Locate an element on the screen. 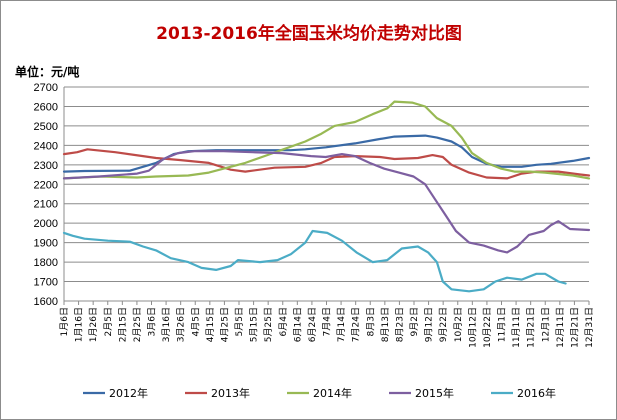 This screenshot has width=617, height=420. x-tick-label: 12月21日 is located at coordinates (574, 327).